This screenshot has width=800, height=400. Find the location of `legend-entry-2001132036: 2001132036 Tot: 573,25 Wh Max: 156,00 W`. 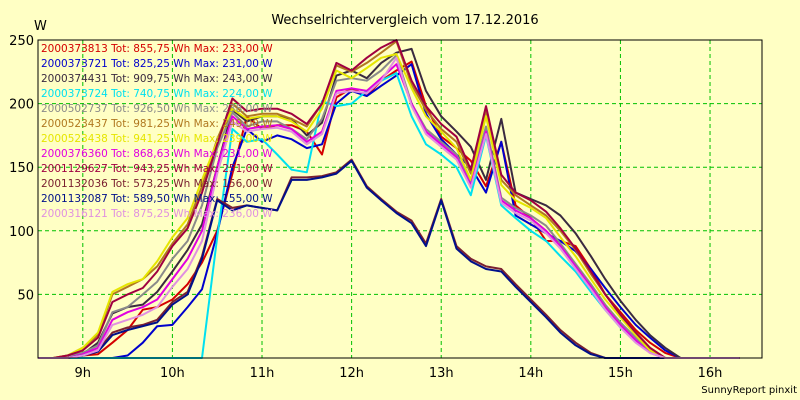

legend-entry-2001132036: 2001132036 Tot: 573,25 Wh Max: 156,00 W is located at coordinates (157, 184).